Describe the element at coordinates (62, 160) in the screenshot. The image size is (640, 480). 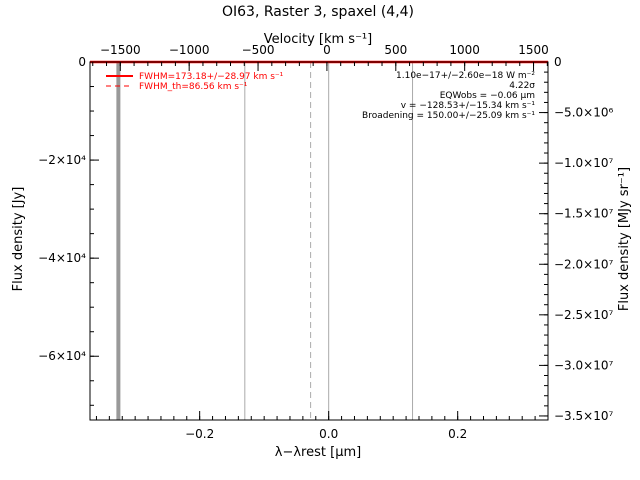
I see `y-tick-label: −2×10⁴` at that location.